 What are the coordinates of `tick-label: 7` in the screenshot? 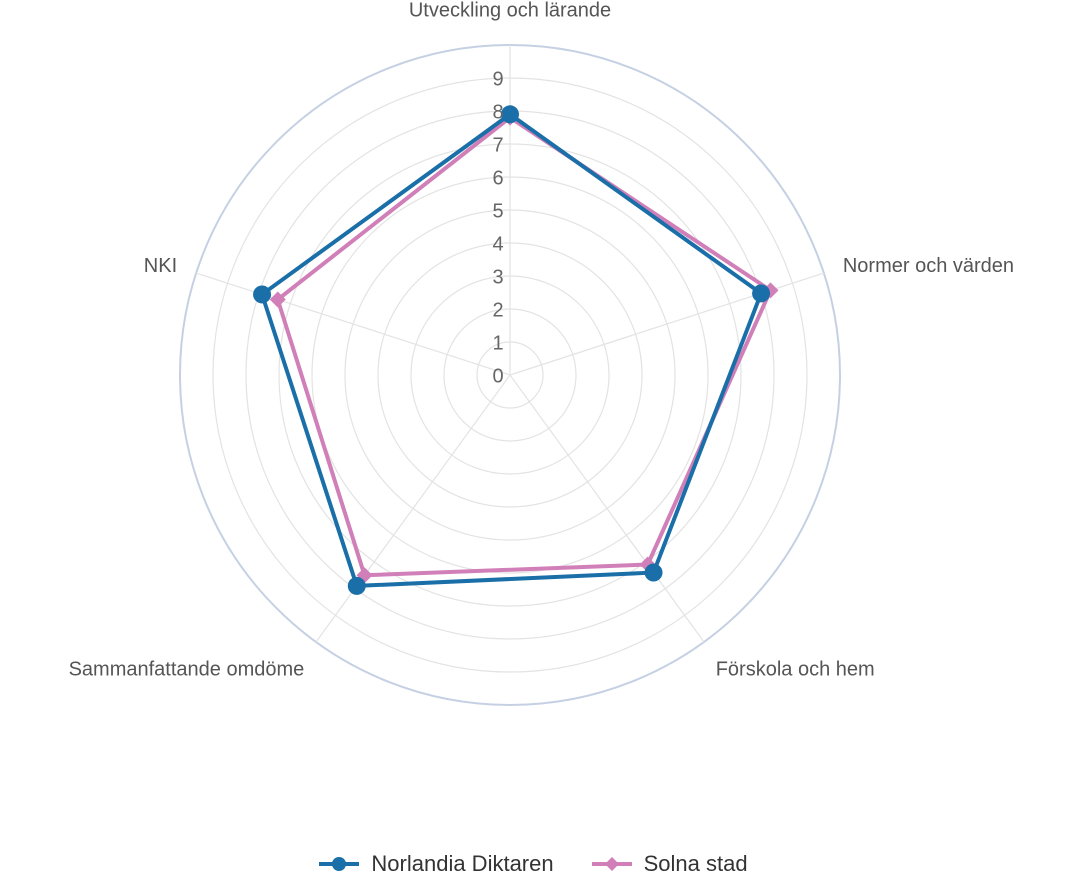 It's located at (497, 145).